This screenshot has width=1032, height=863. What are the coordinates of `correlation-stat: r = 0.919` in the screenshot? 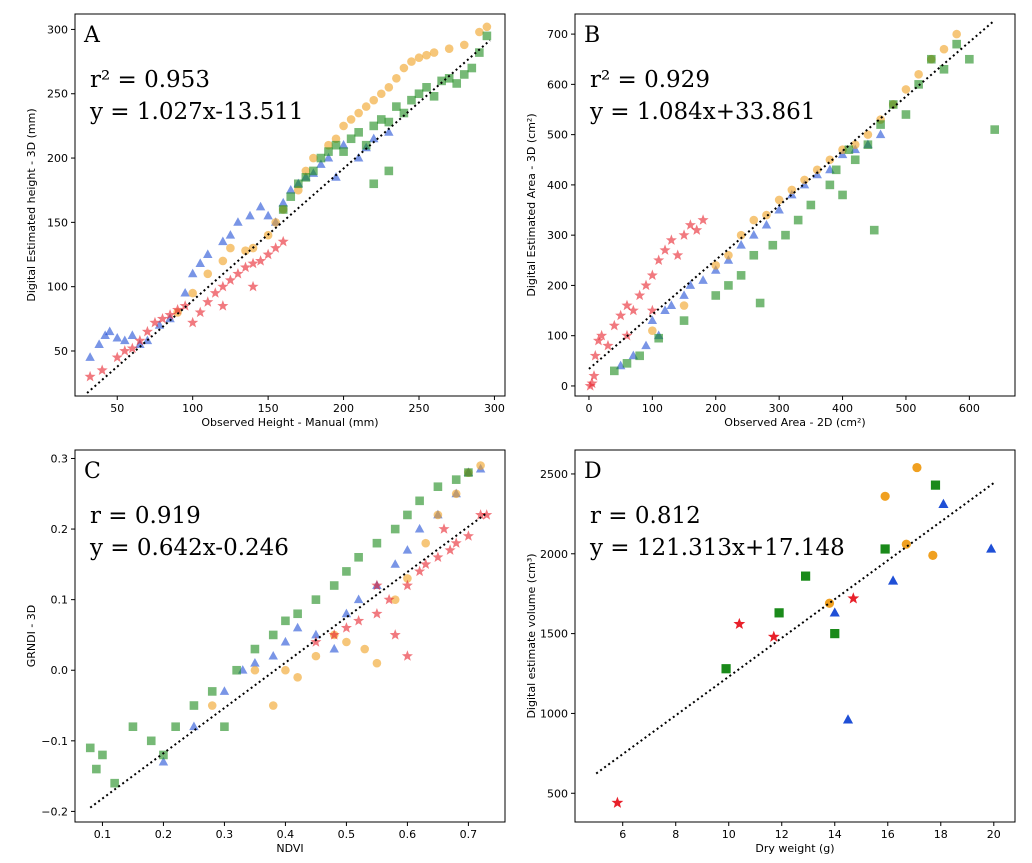 It's located at (145, 516).